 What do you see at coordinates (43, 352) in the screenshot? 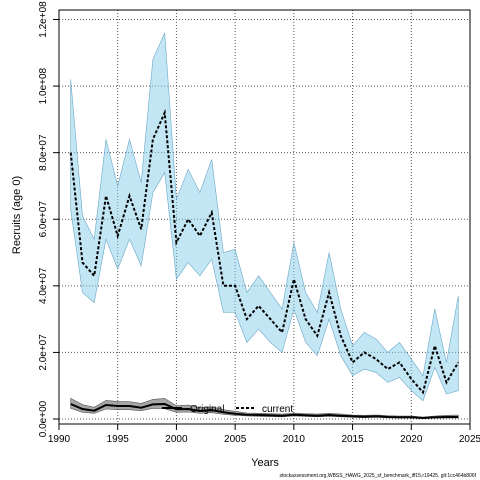
I see `y-tick-label: 2.0e+07` at bounding box center [43, 352].